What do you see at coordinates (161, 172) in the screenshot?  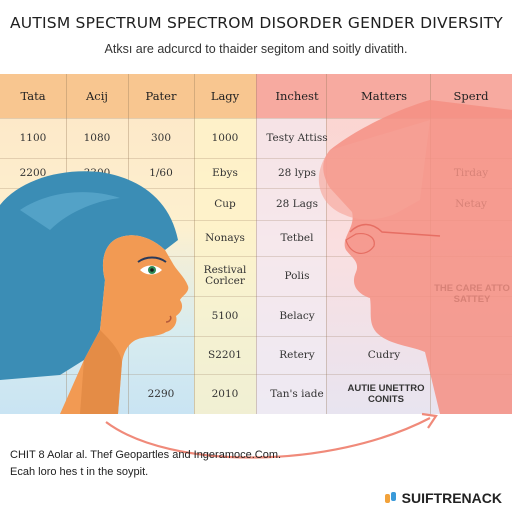 I see `table-cell: 1/60` at bounding box center [161, 172].